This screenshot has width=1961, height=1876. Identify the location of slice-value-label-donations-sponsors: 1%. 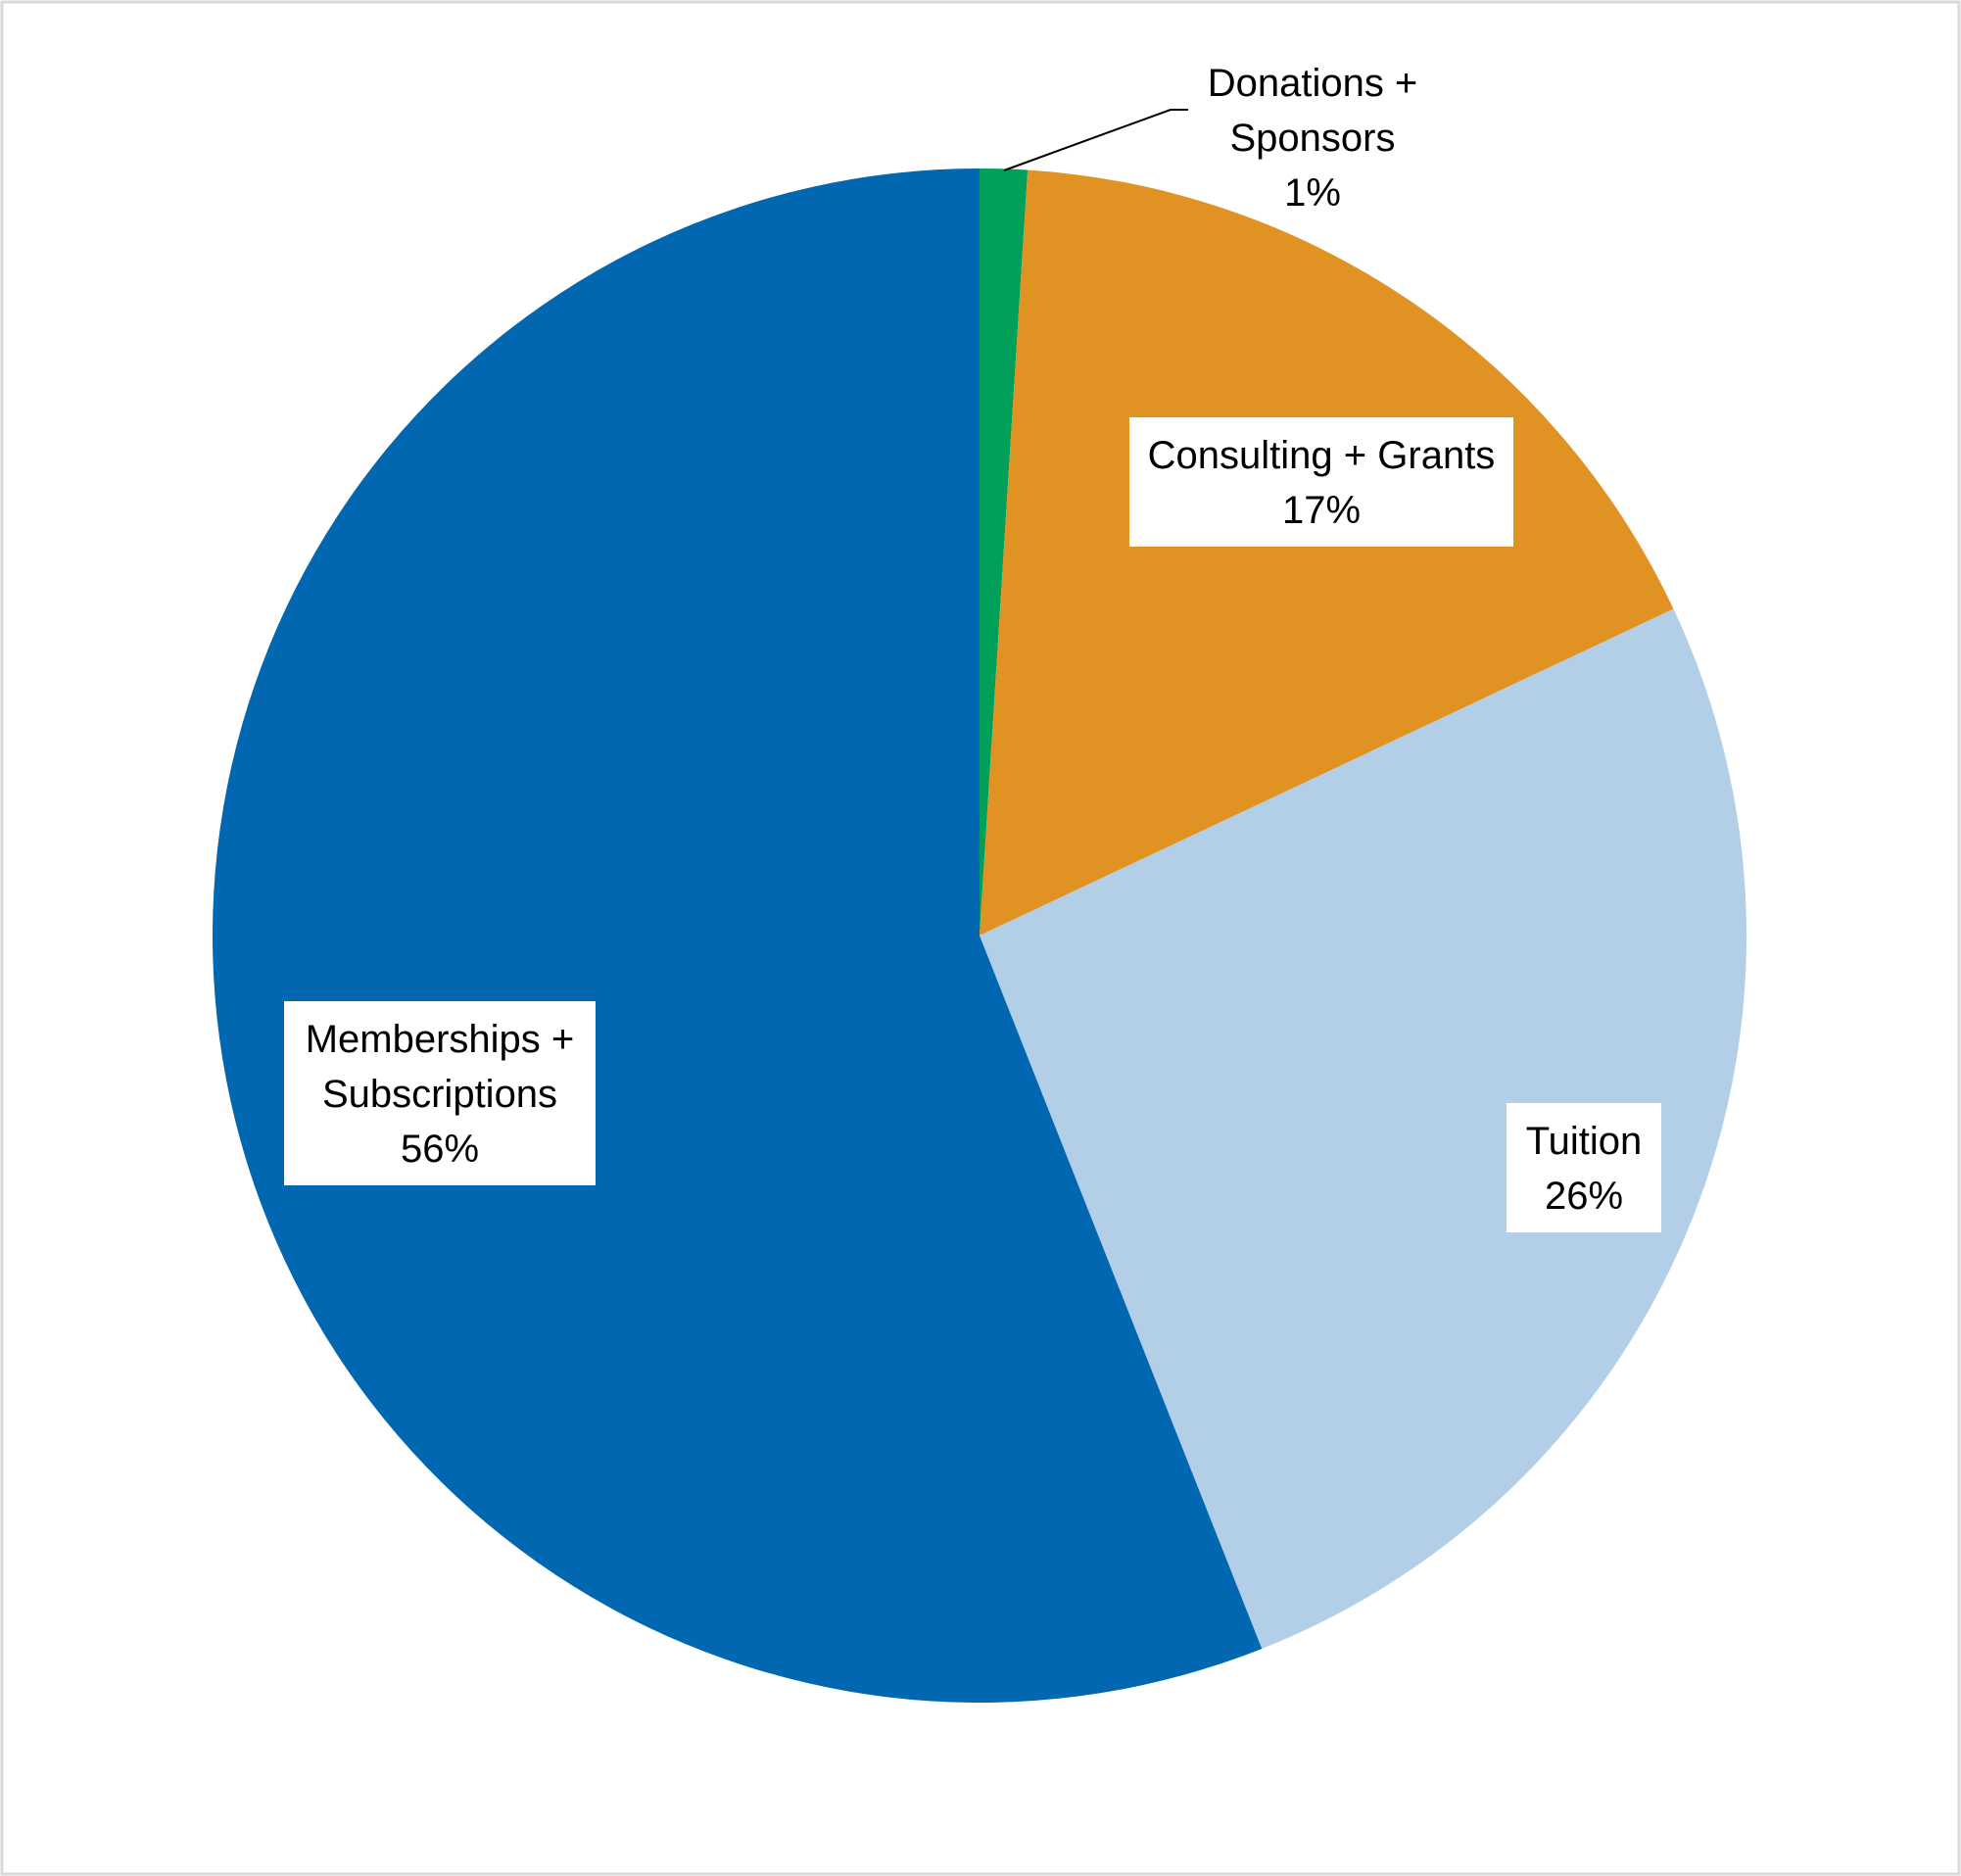
(1312, 193).